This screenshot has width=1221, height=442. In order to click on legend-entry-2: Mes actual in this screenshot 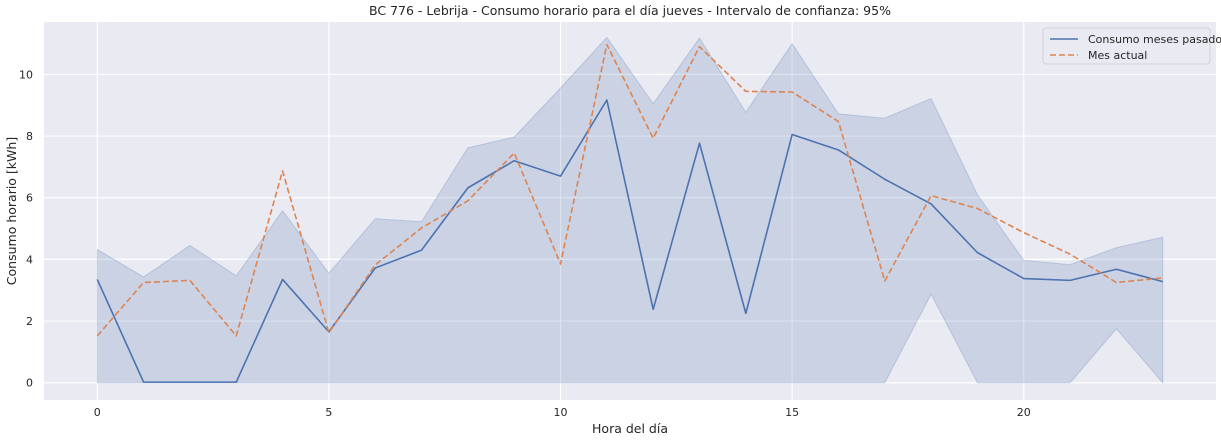, I will do `click(1117, 55)`.